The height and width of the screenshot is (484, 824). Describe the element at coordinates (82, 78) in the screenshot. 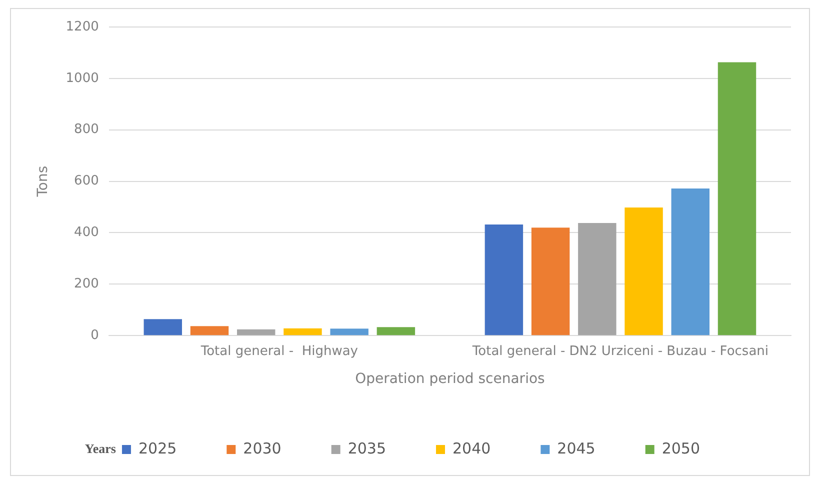

I see `y-tick-label: 1000` at that location.